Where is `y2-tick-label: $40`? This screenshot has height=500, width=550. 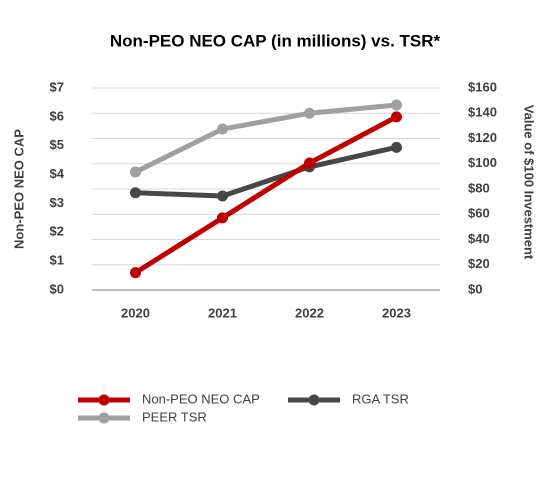 y2-tick-label: $40 is located at coordinates (479, 238).